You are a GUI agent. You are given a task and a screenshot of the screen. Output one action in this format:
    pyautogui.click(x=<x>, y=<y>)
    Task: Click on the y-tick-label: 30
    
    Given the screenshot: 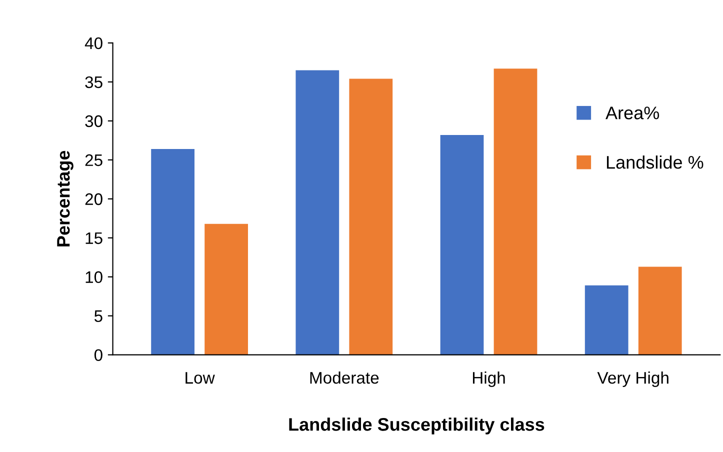 What is the action you would take?
    pyautogui.click(x=93, y=121)
    